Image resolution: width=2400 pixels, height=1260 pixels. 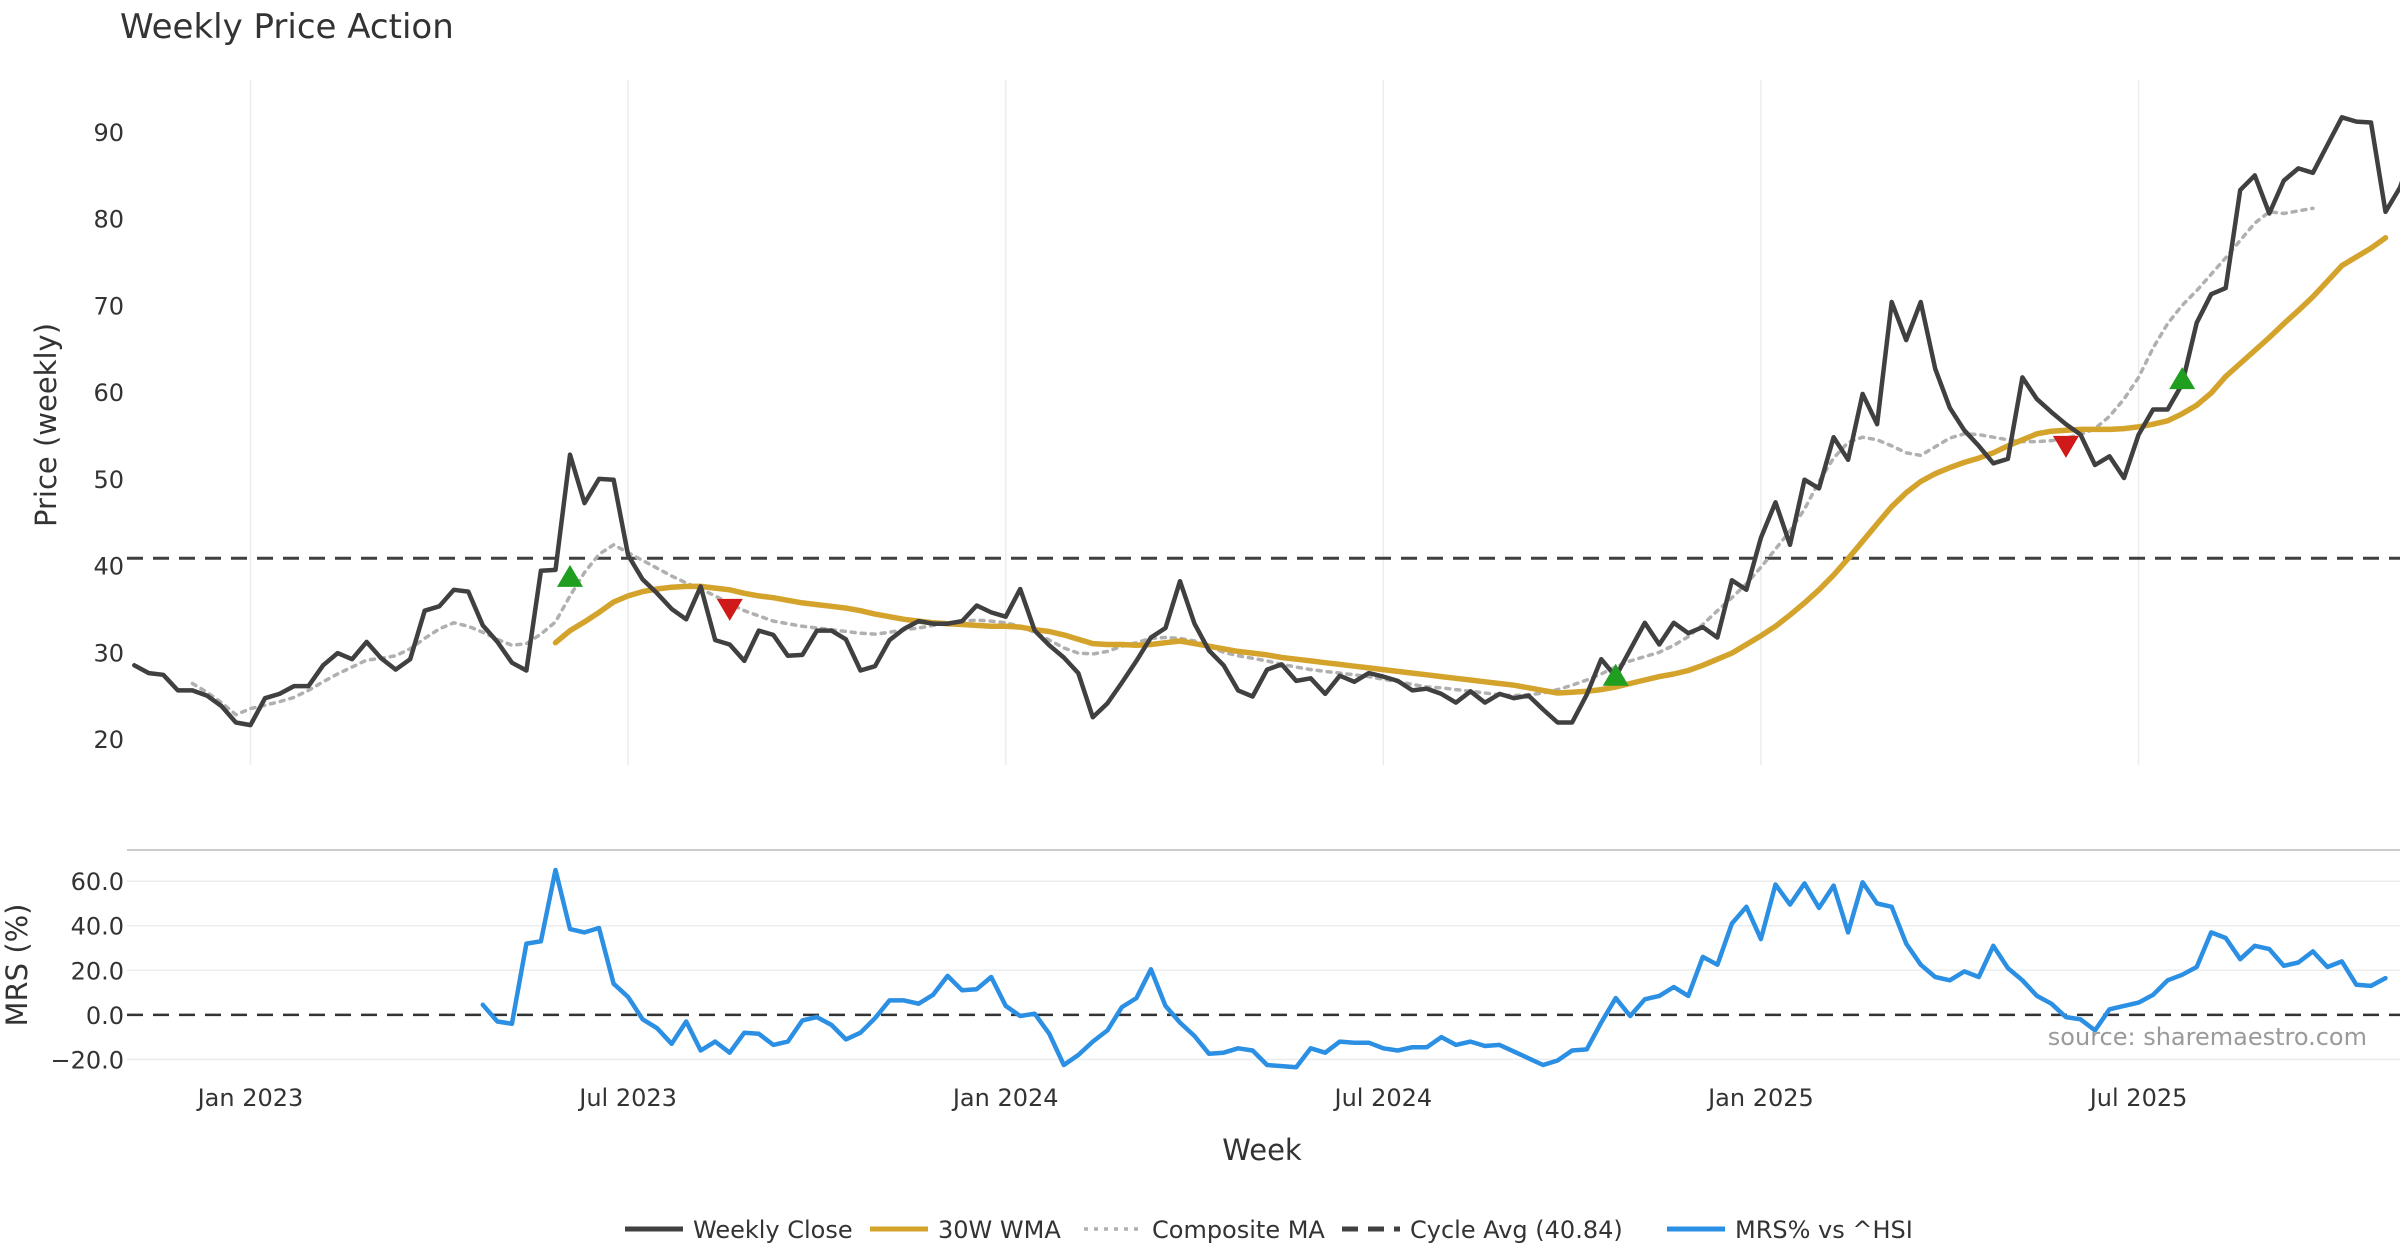 What do you see at coordinates (97, 882) in the screenshot?
I see `mrs-y-tick-label: 60.0` at bounding box center [97, 882].